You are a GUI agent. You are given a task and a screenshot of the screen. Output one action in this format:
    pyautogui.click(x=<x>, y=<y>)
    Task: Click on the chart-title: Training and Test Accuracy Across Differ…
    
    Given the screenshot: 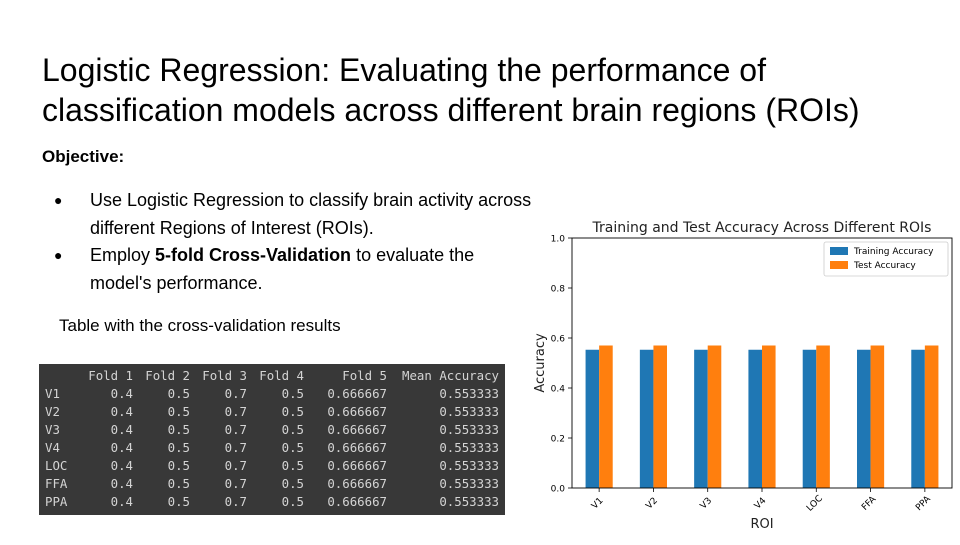 What is the action you would take?
    pyautogui.click(x=762, y=228)
    